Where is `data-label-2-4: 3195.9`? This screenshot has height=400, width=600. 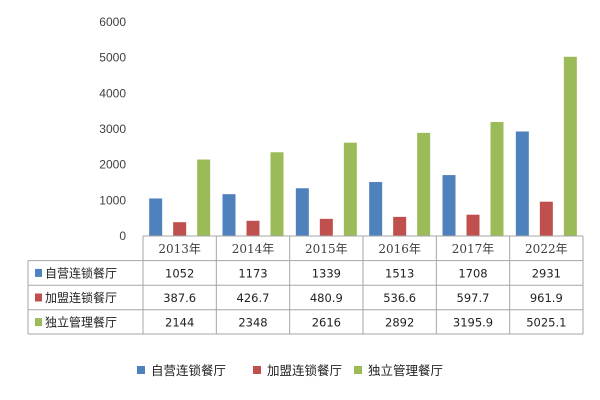
data-label-2-4: 3195.9 is located at coordinates (473, 323).